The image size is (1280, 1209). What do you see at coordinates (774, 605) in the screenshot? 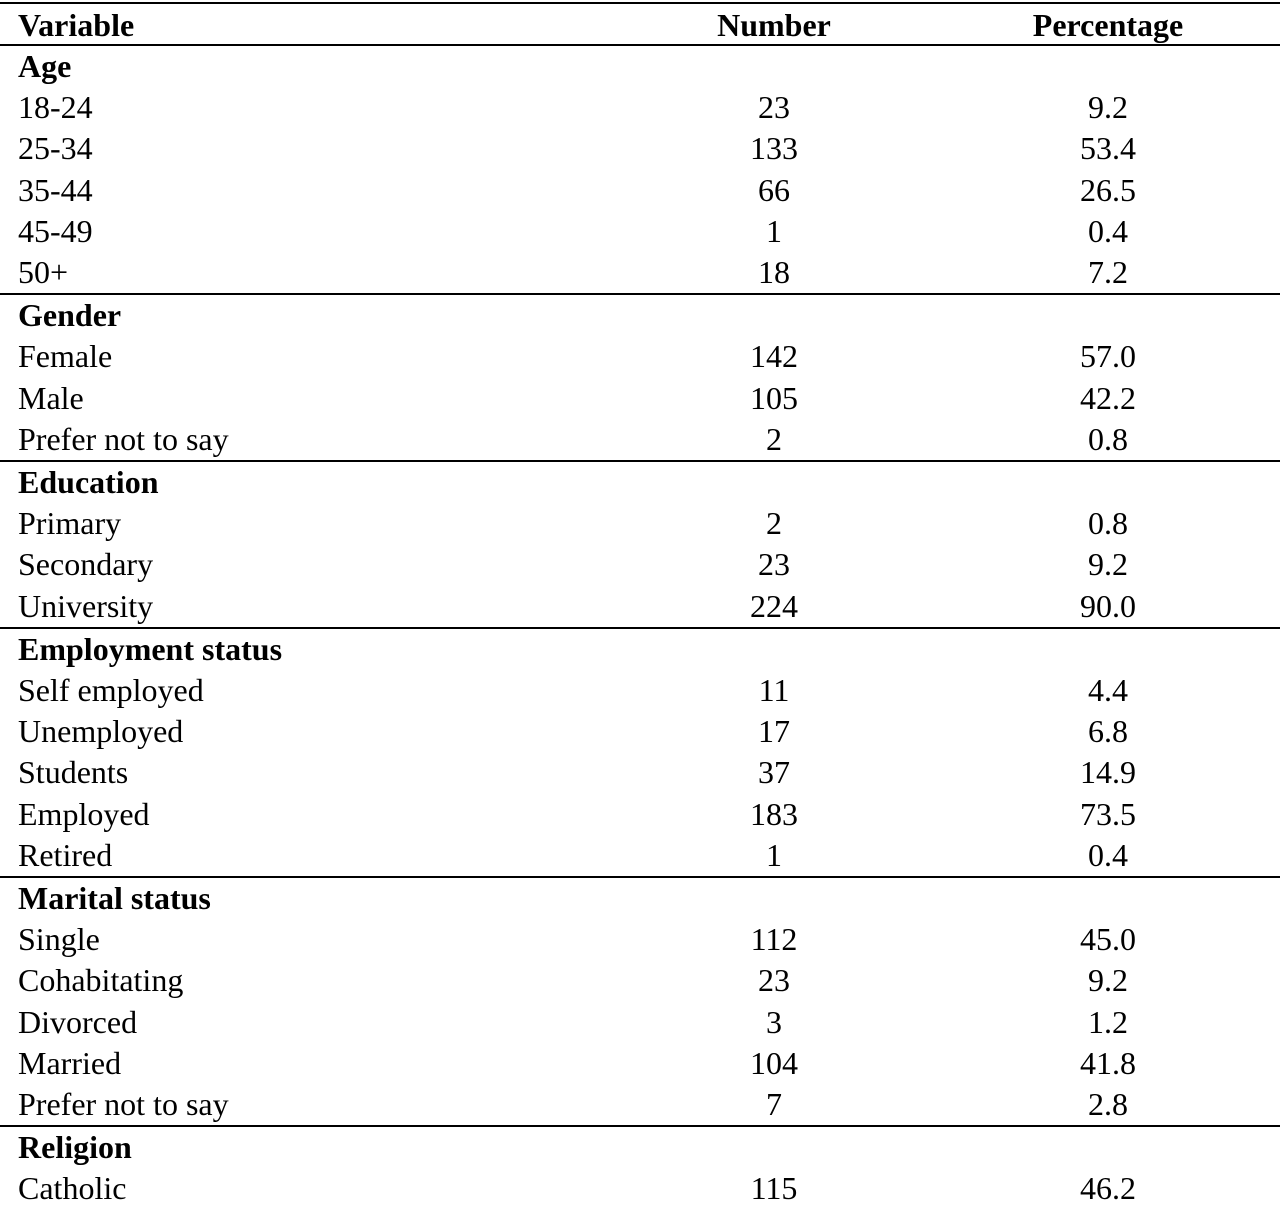
I see `row-number: 224` at bounding box center [774, 605].